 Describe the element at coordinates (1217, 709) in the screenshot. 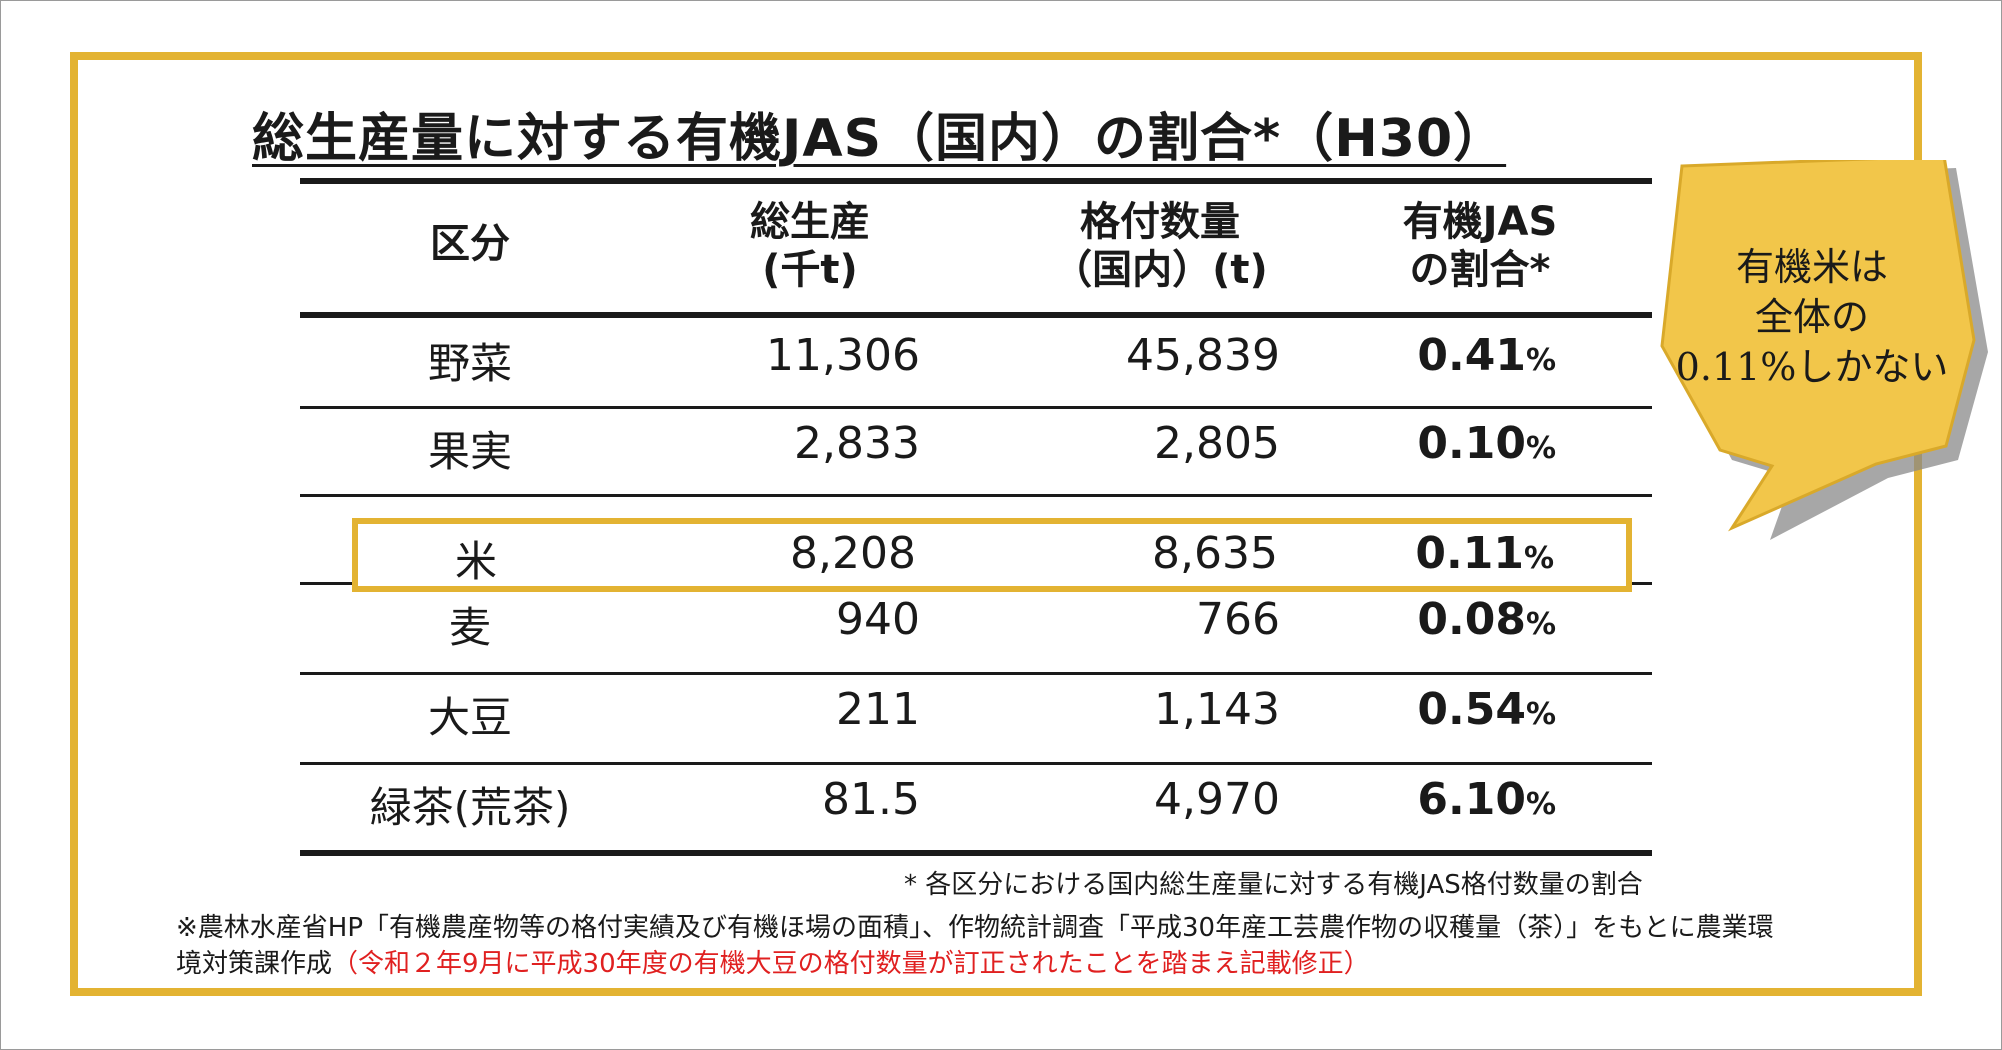

I see `table-row-graded: 1,143` at that location.